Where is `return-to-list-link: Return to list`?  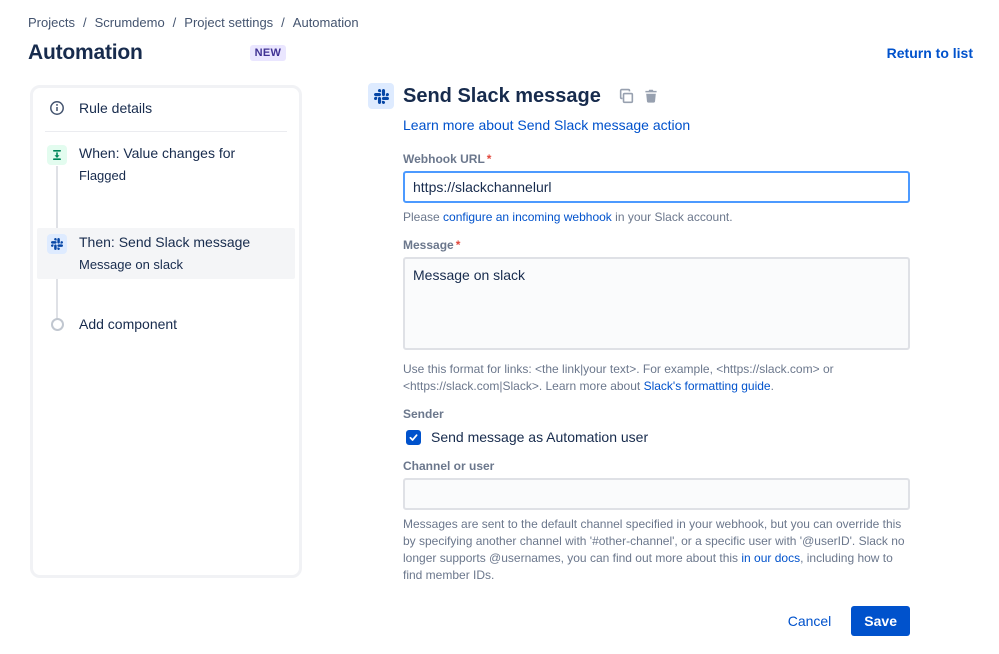 return-to-list-link: Return to list is located at coordinates (929, 53).